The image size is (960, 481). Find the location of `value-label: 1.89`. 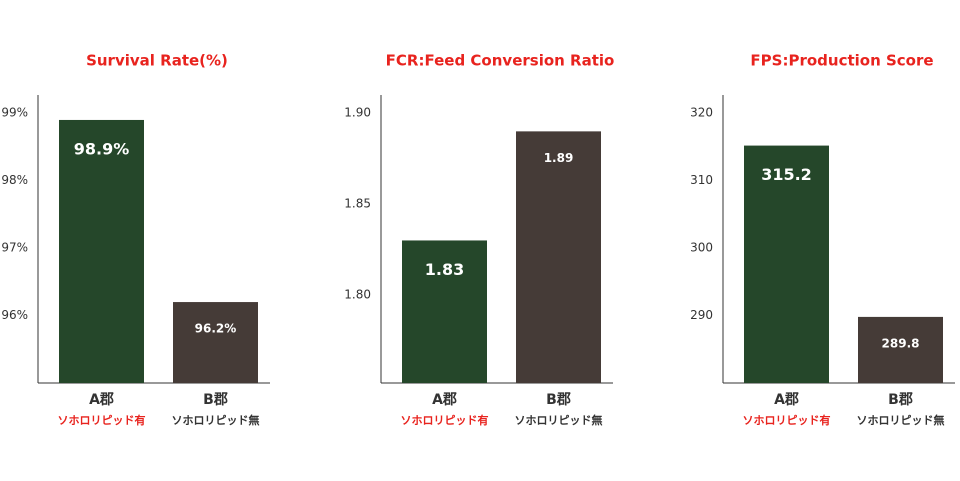

value-label: 1.89 is located at coordinates (559, 158).